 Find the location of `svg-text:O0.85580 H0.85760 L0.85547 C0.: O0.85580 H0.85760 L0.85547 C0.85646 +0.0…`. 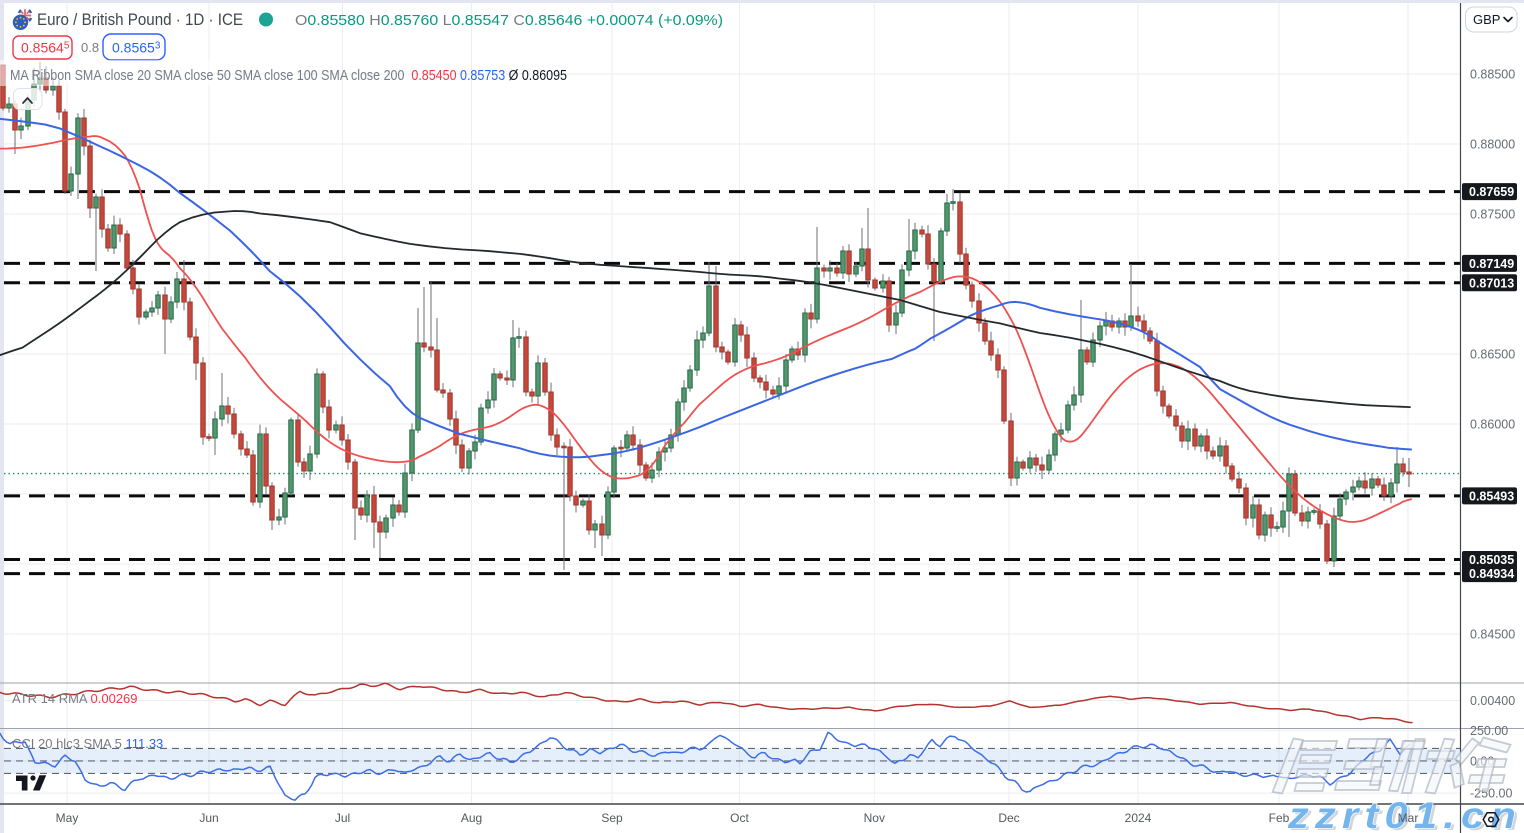

svg-text:O0.85580 H0.85760 L0.85547 C0.: O0.85580 H0.85760 L0.85547 C0.85646 +0.0… is located at coordinates (509, 20).